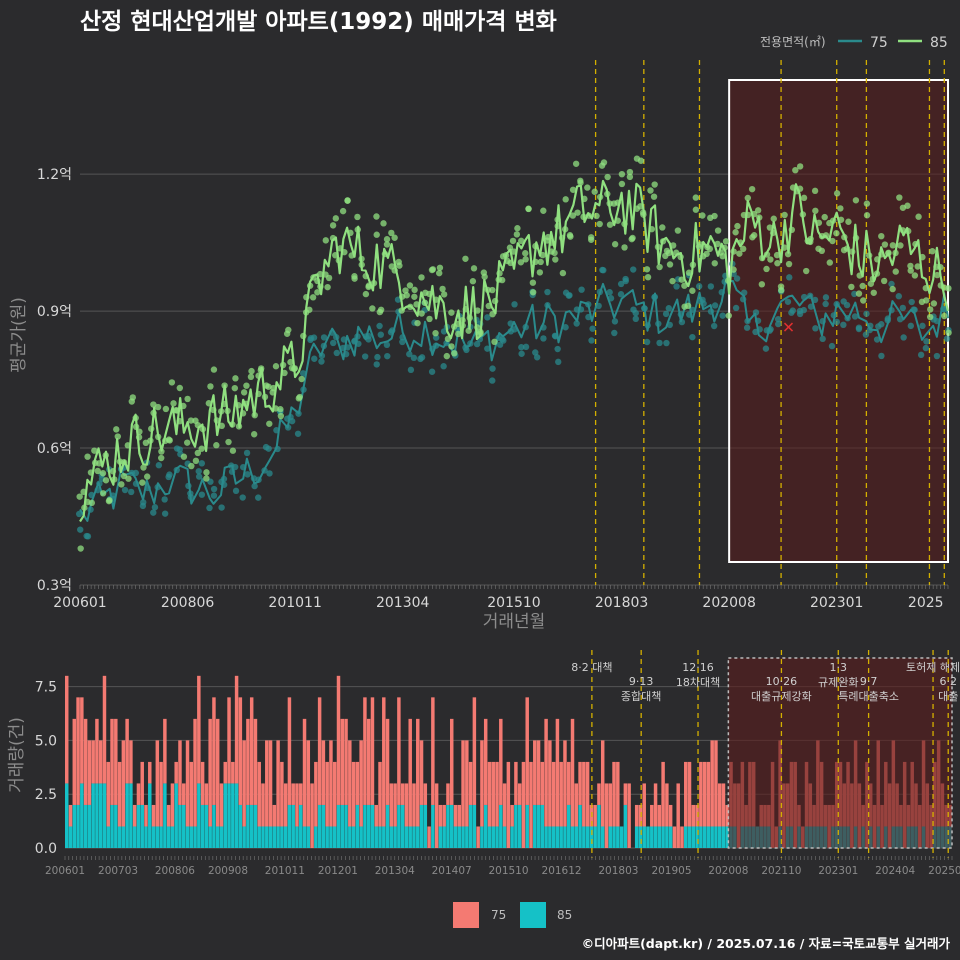 This screenshot has height=960, width=960. I want to click on legend-title: 전용면적(㎡), so click(793, 42).